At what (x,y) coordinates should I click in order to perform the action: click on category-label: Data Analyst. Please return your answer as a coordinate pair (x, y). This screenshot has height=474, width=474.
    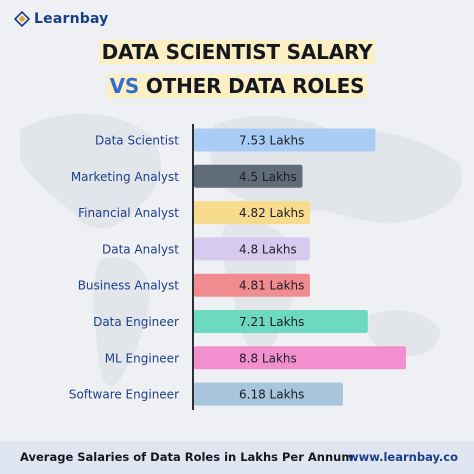
    Looking at the image, I should click on (140, 249).